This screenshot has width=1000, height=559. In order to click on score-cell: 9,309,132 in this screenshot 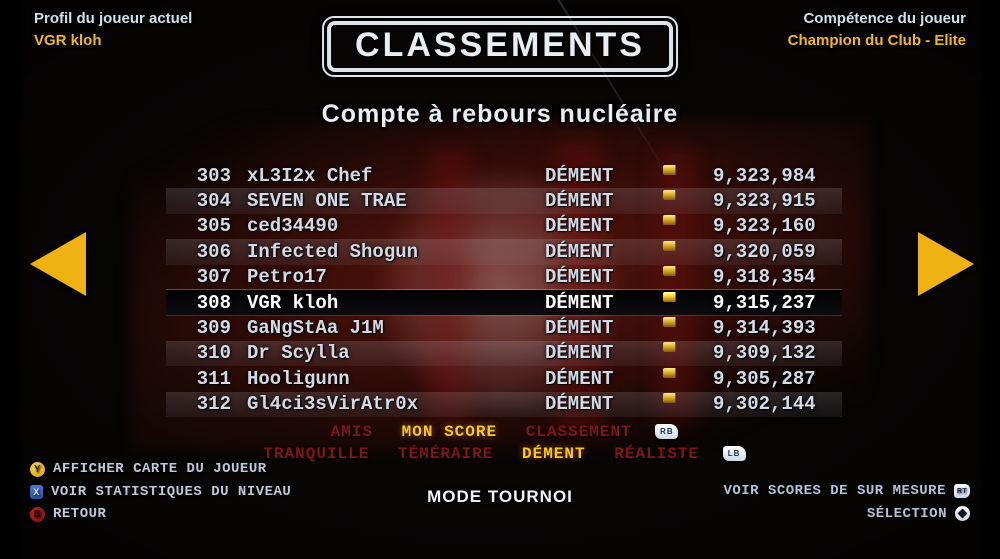, I will do `click(764, 353)`.